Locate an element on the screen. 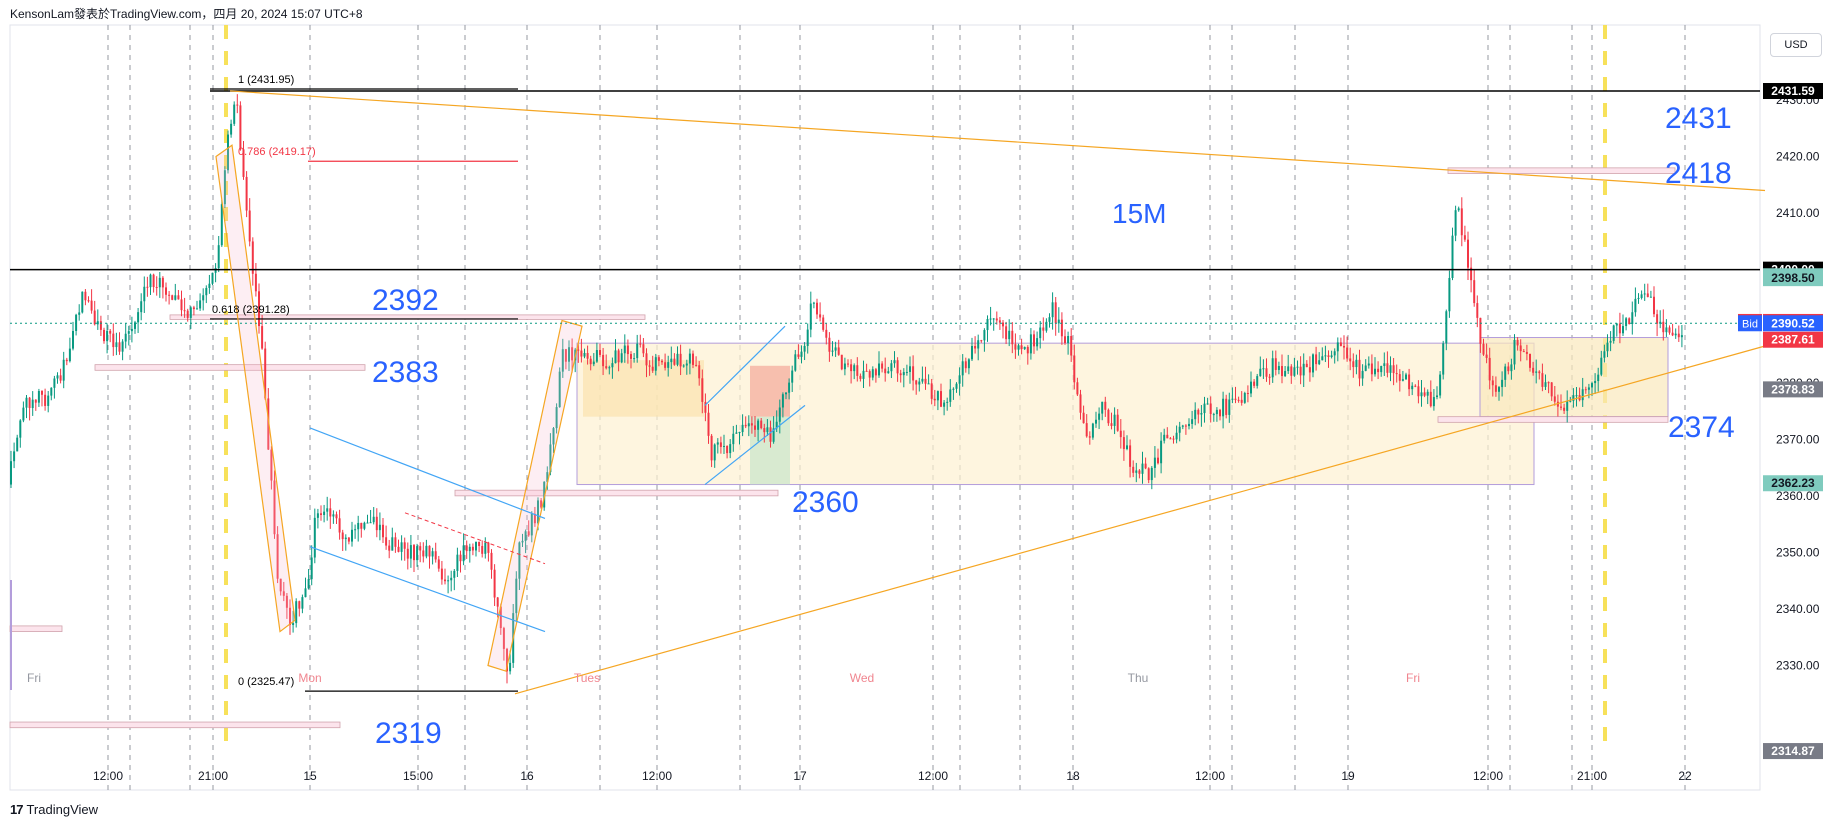  upper-trendline is located at coordinates (997, 141).